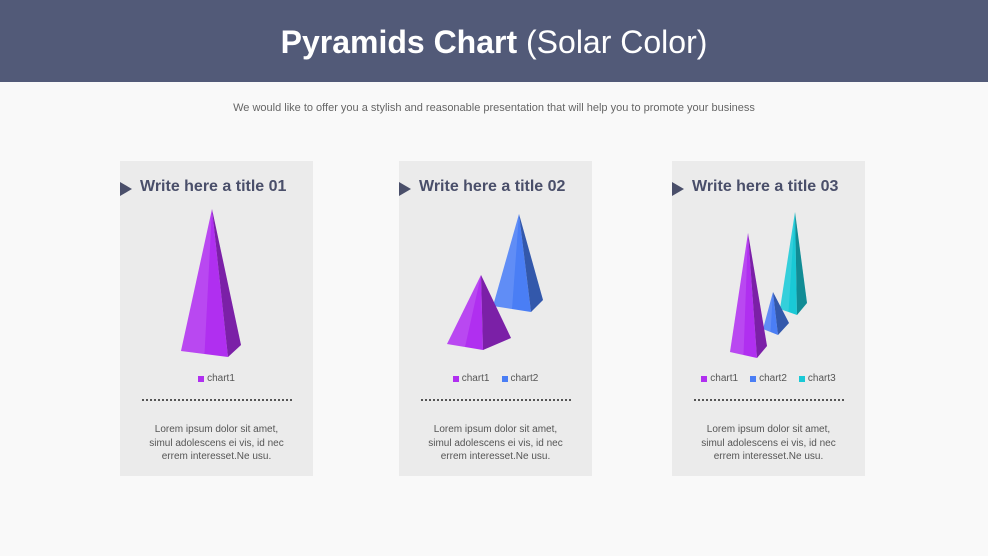  I want to click on legend: chart1 chart2, so click(495, 378).